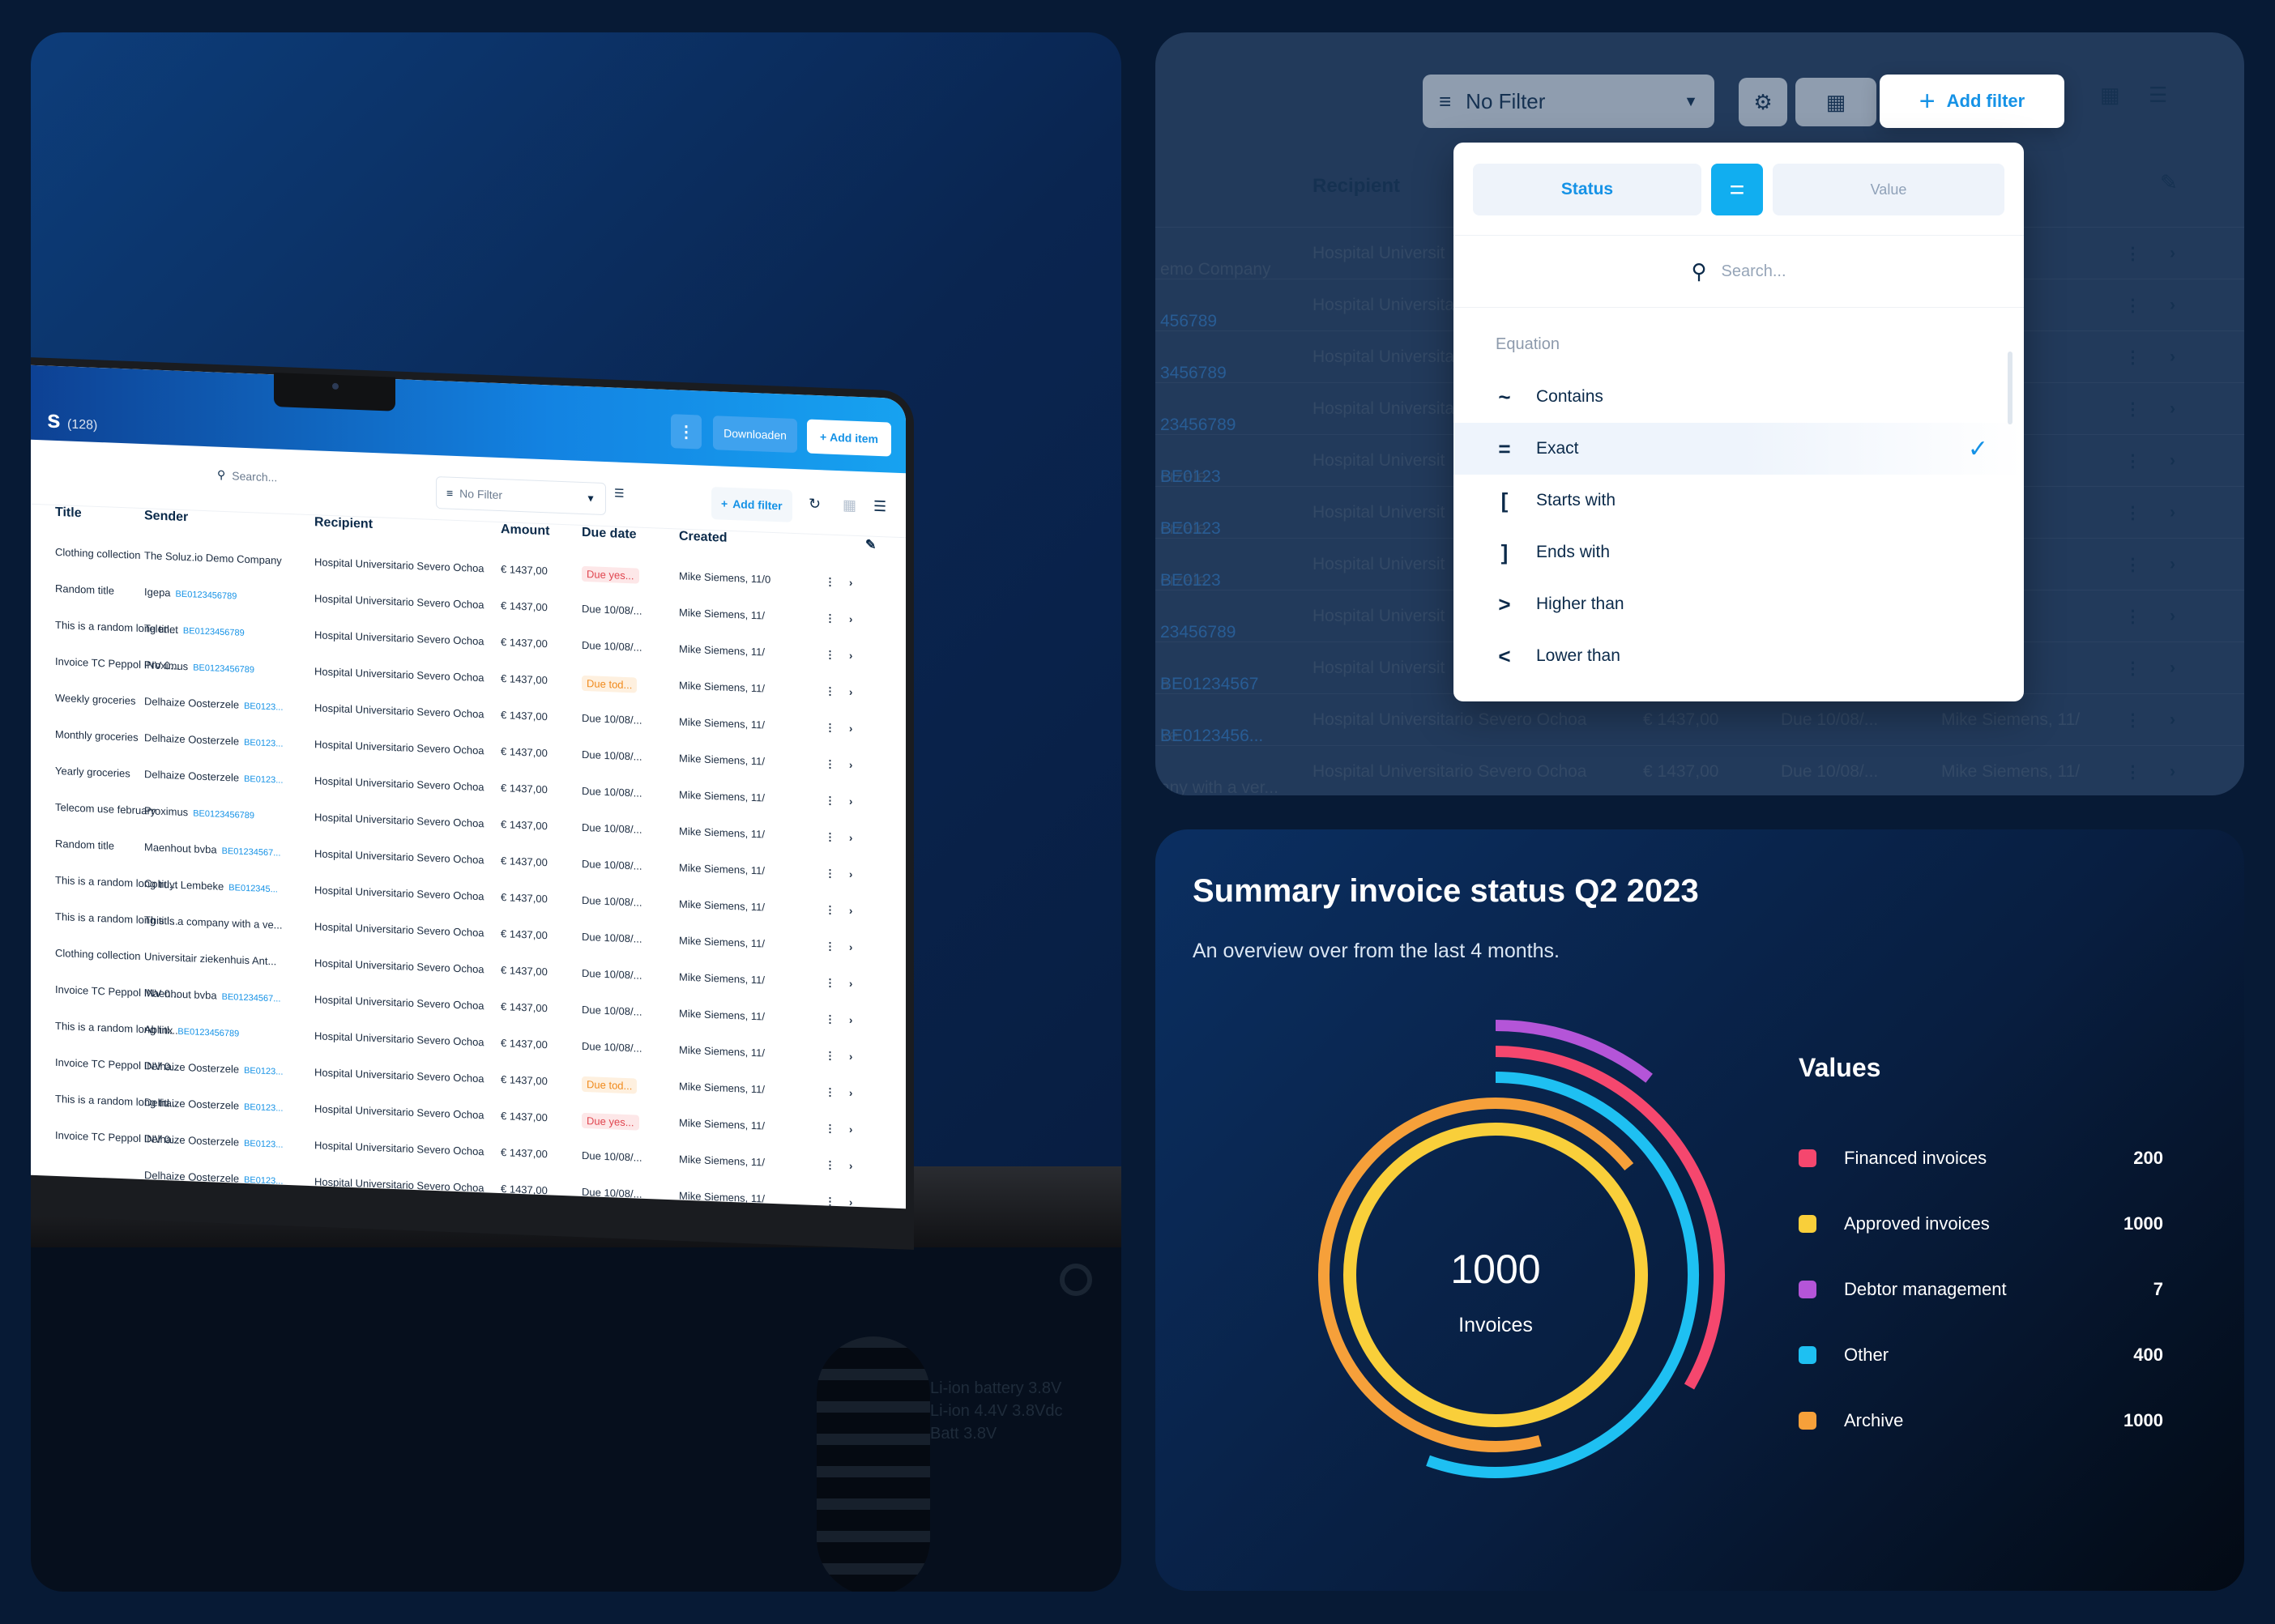 The width and height of the screenshot is (2275, 1624). Describe the element at coordinates (1738, 656) in the screenshot. I see `operator-option-lower-than: < Lower than` at that location.